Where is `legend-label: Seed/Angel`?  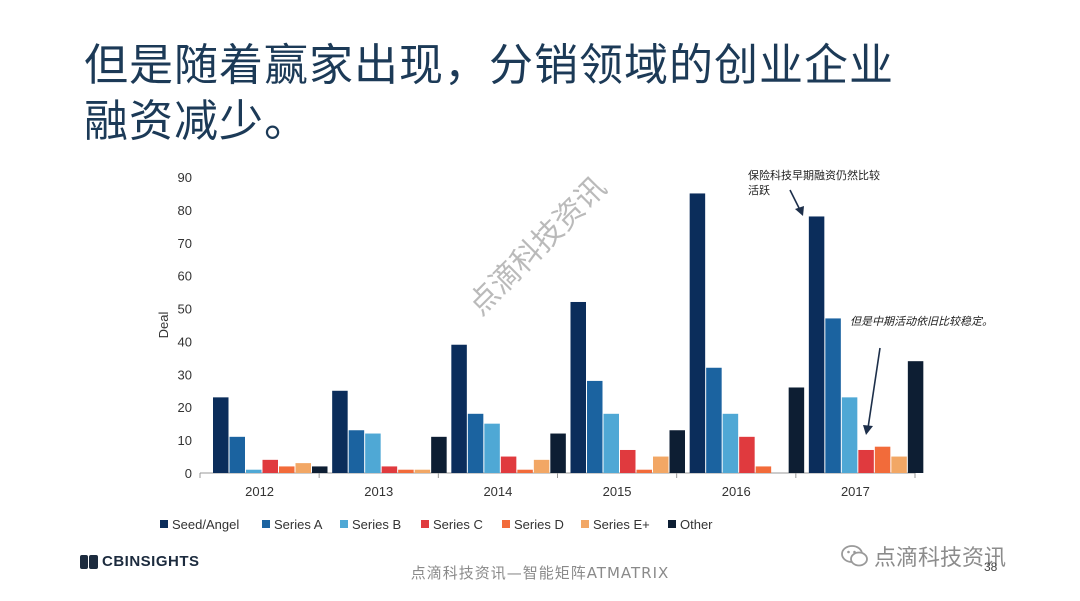 legend-label: Seed/Angel is located at coordinates (205, 524).